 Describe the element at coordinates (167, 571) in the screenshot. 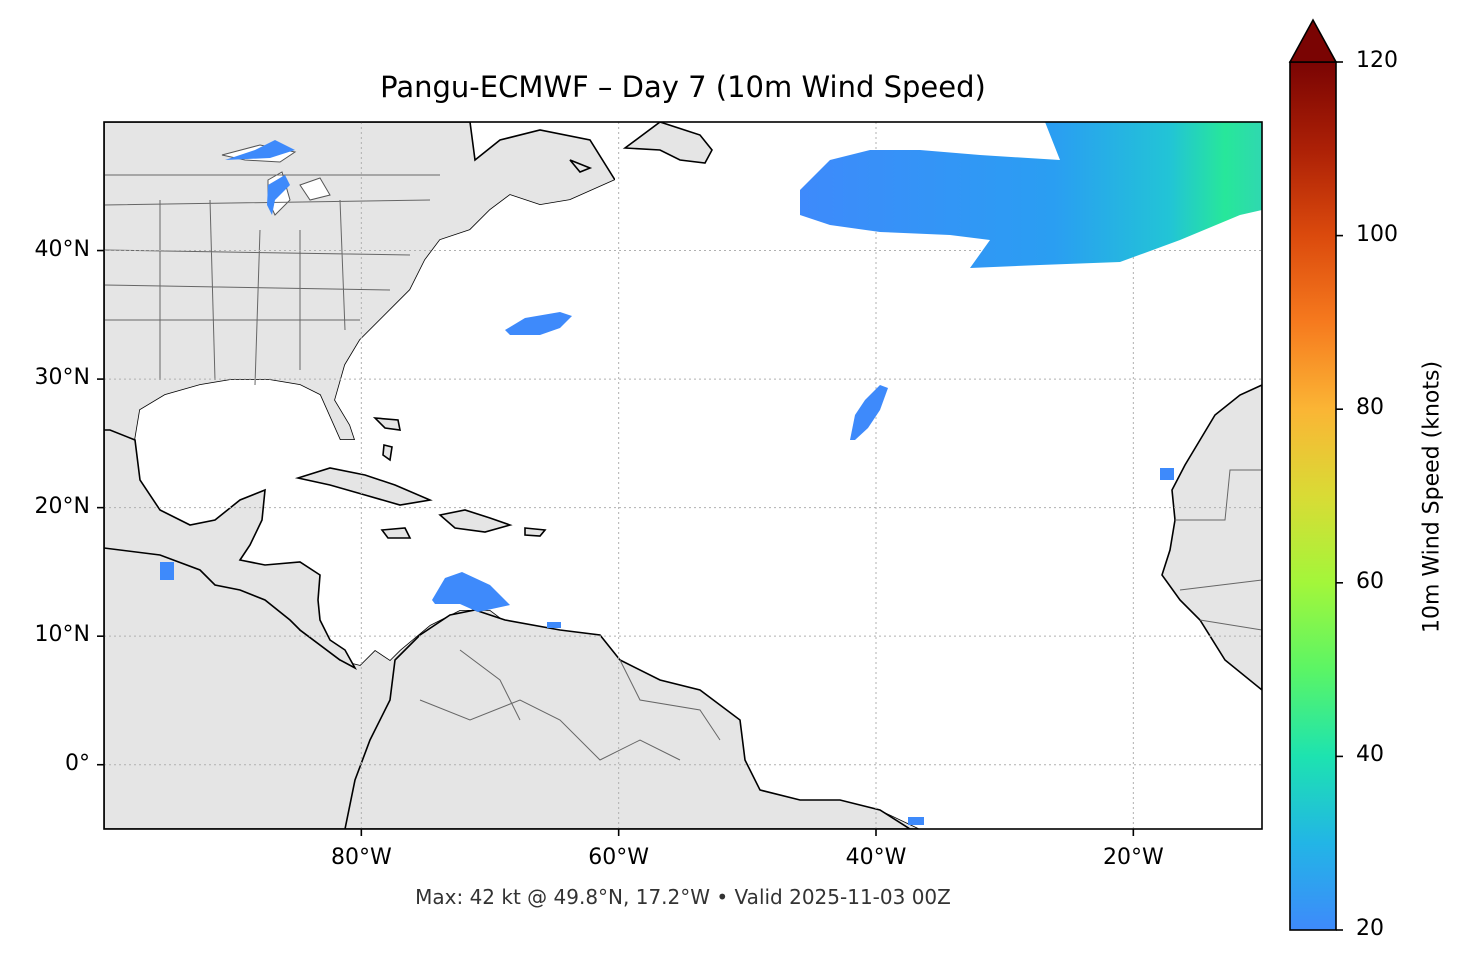

I see `wind-area-gulf-patch` at that location.